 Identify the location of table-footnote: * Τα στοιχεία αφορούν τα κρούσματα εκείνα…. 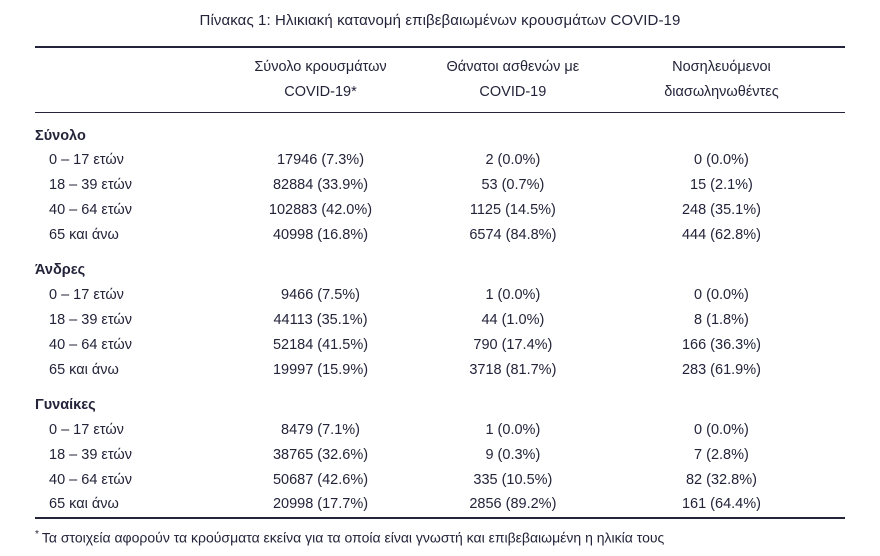
(440, 533).